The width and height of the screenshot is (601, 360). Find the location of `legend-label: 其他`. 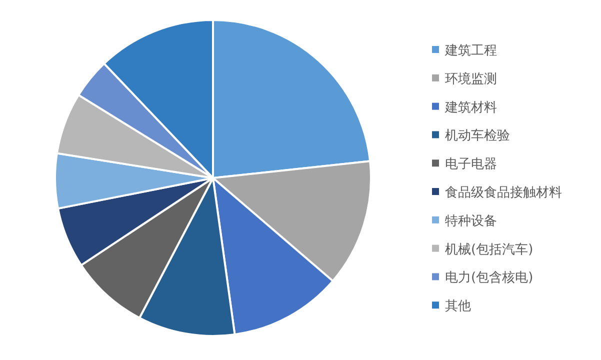

legend-label: 其他 is located at coordinates (458, 306).